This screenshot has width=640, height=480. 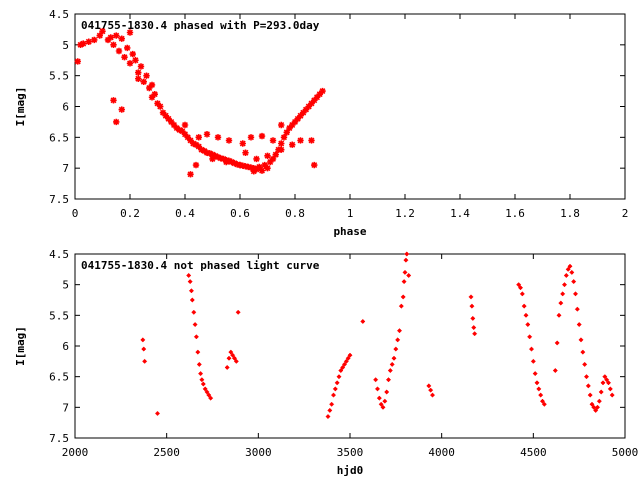 I want to click on x-tick-label: 2500, so click(x=166, y=452).